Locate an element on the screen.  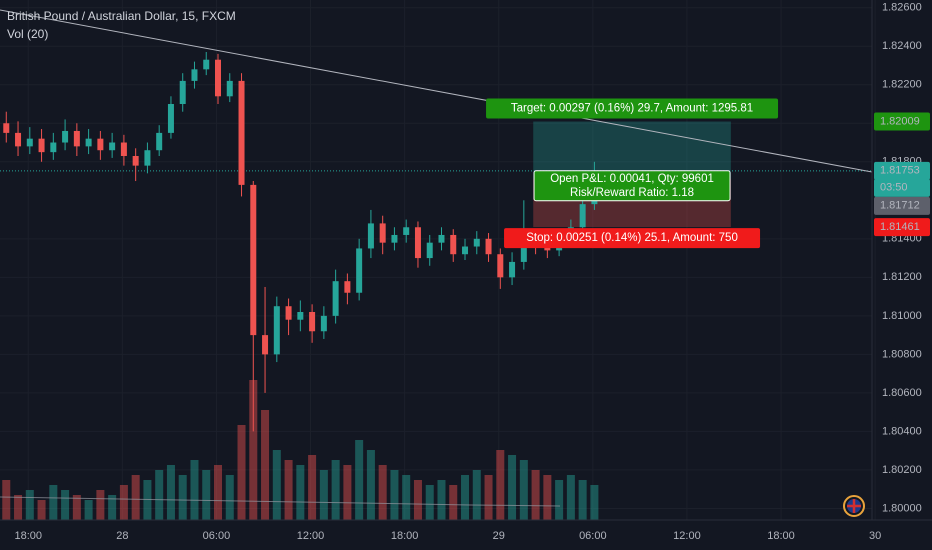
y-tick-label: 1.82200 is located at coordinates (902, 85).